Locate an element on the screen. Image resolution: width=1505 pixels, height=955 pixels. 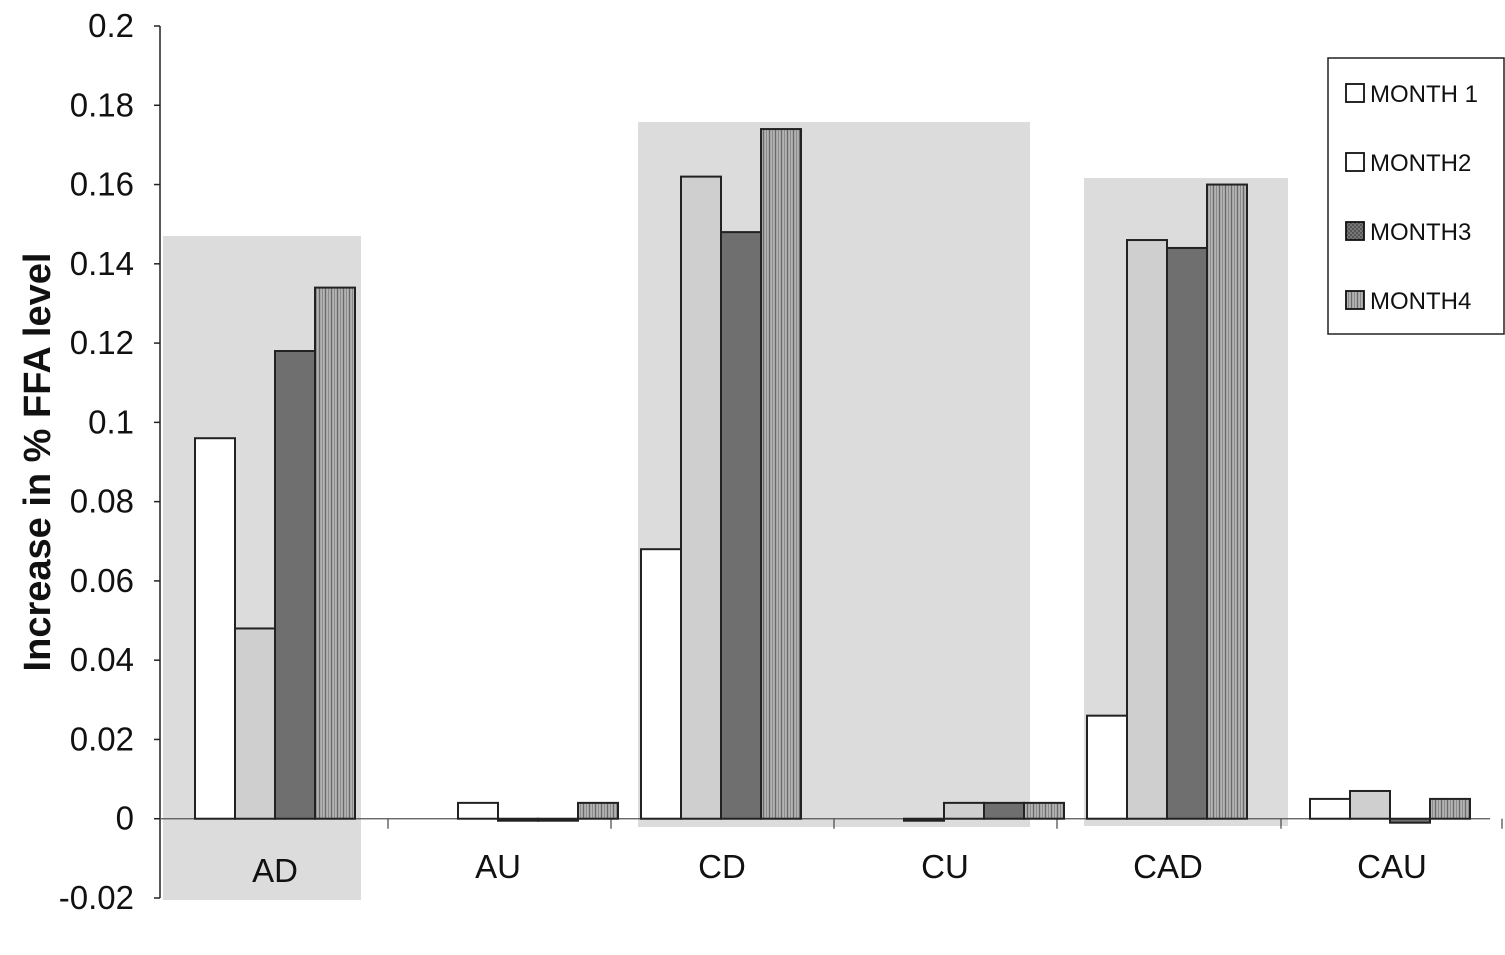
bar-ad-month4 is located at coordinates (335, 553).